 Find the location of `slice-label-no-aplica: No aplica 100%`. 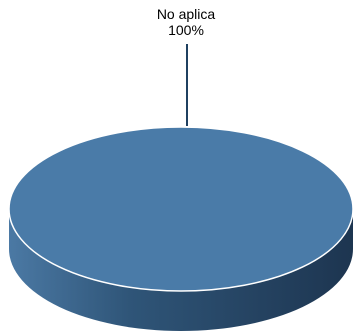

slice-label-no-aplica: No aplica 100% is located at coordinates (186, 22).